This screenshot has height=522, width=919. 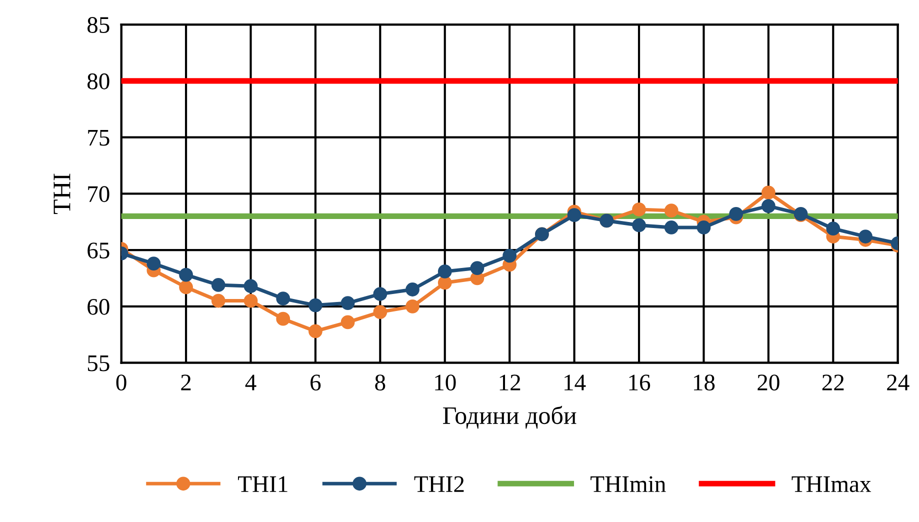 I want to click on y-tick-label: 65, so click(x=99, y=250).